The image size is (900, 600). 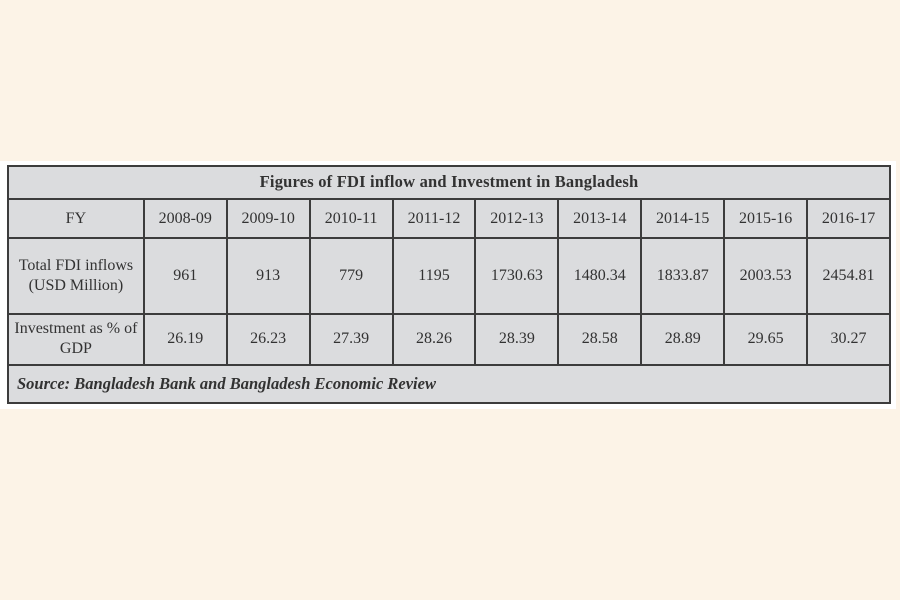 What do you see at coordinates (76, 219) in the screenshot?
I see `header-fy: FY` at bounding box center [76, 219].